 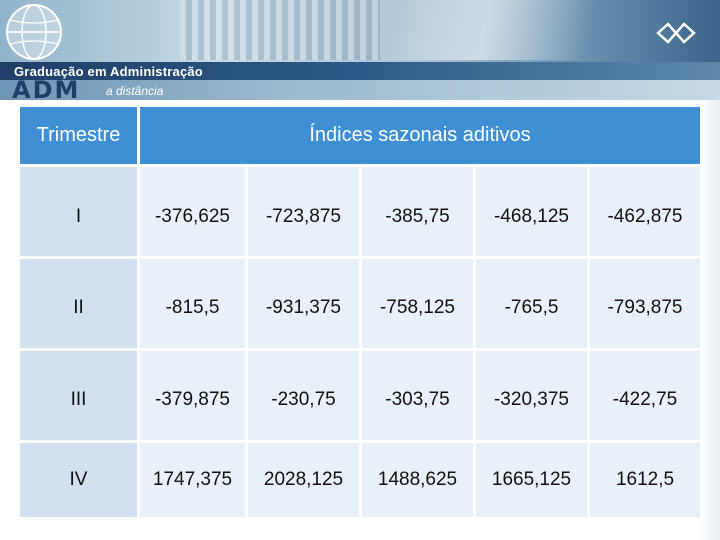 I want to click on banner-light-streak, so click(x=510, y=30).